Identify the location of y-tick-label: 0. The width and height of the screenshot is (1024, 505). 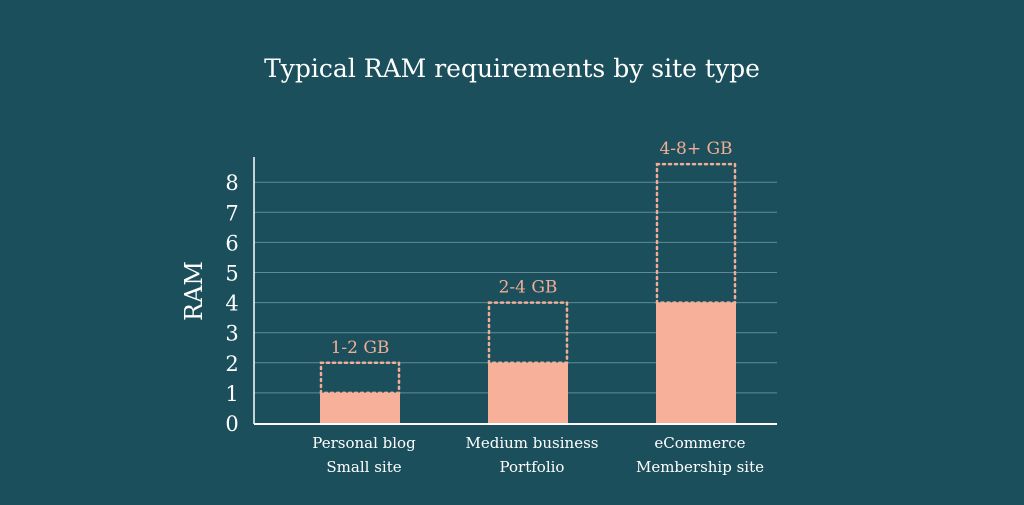
(231, 424).